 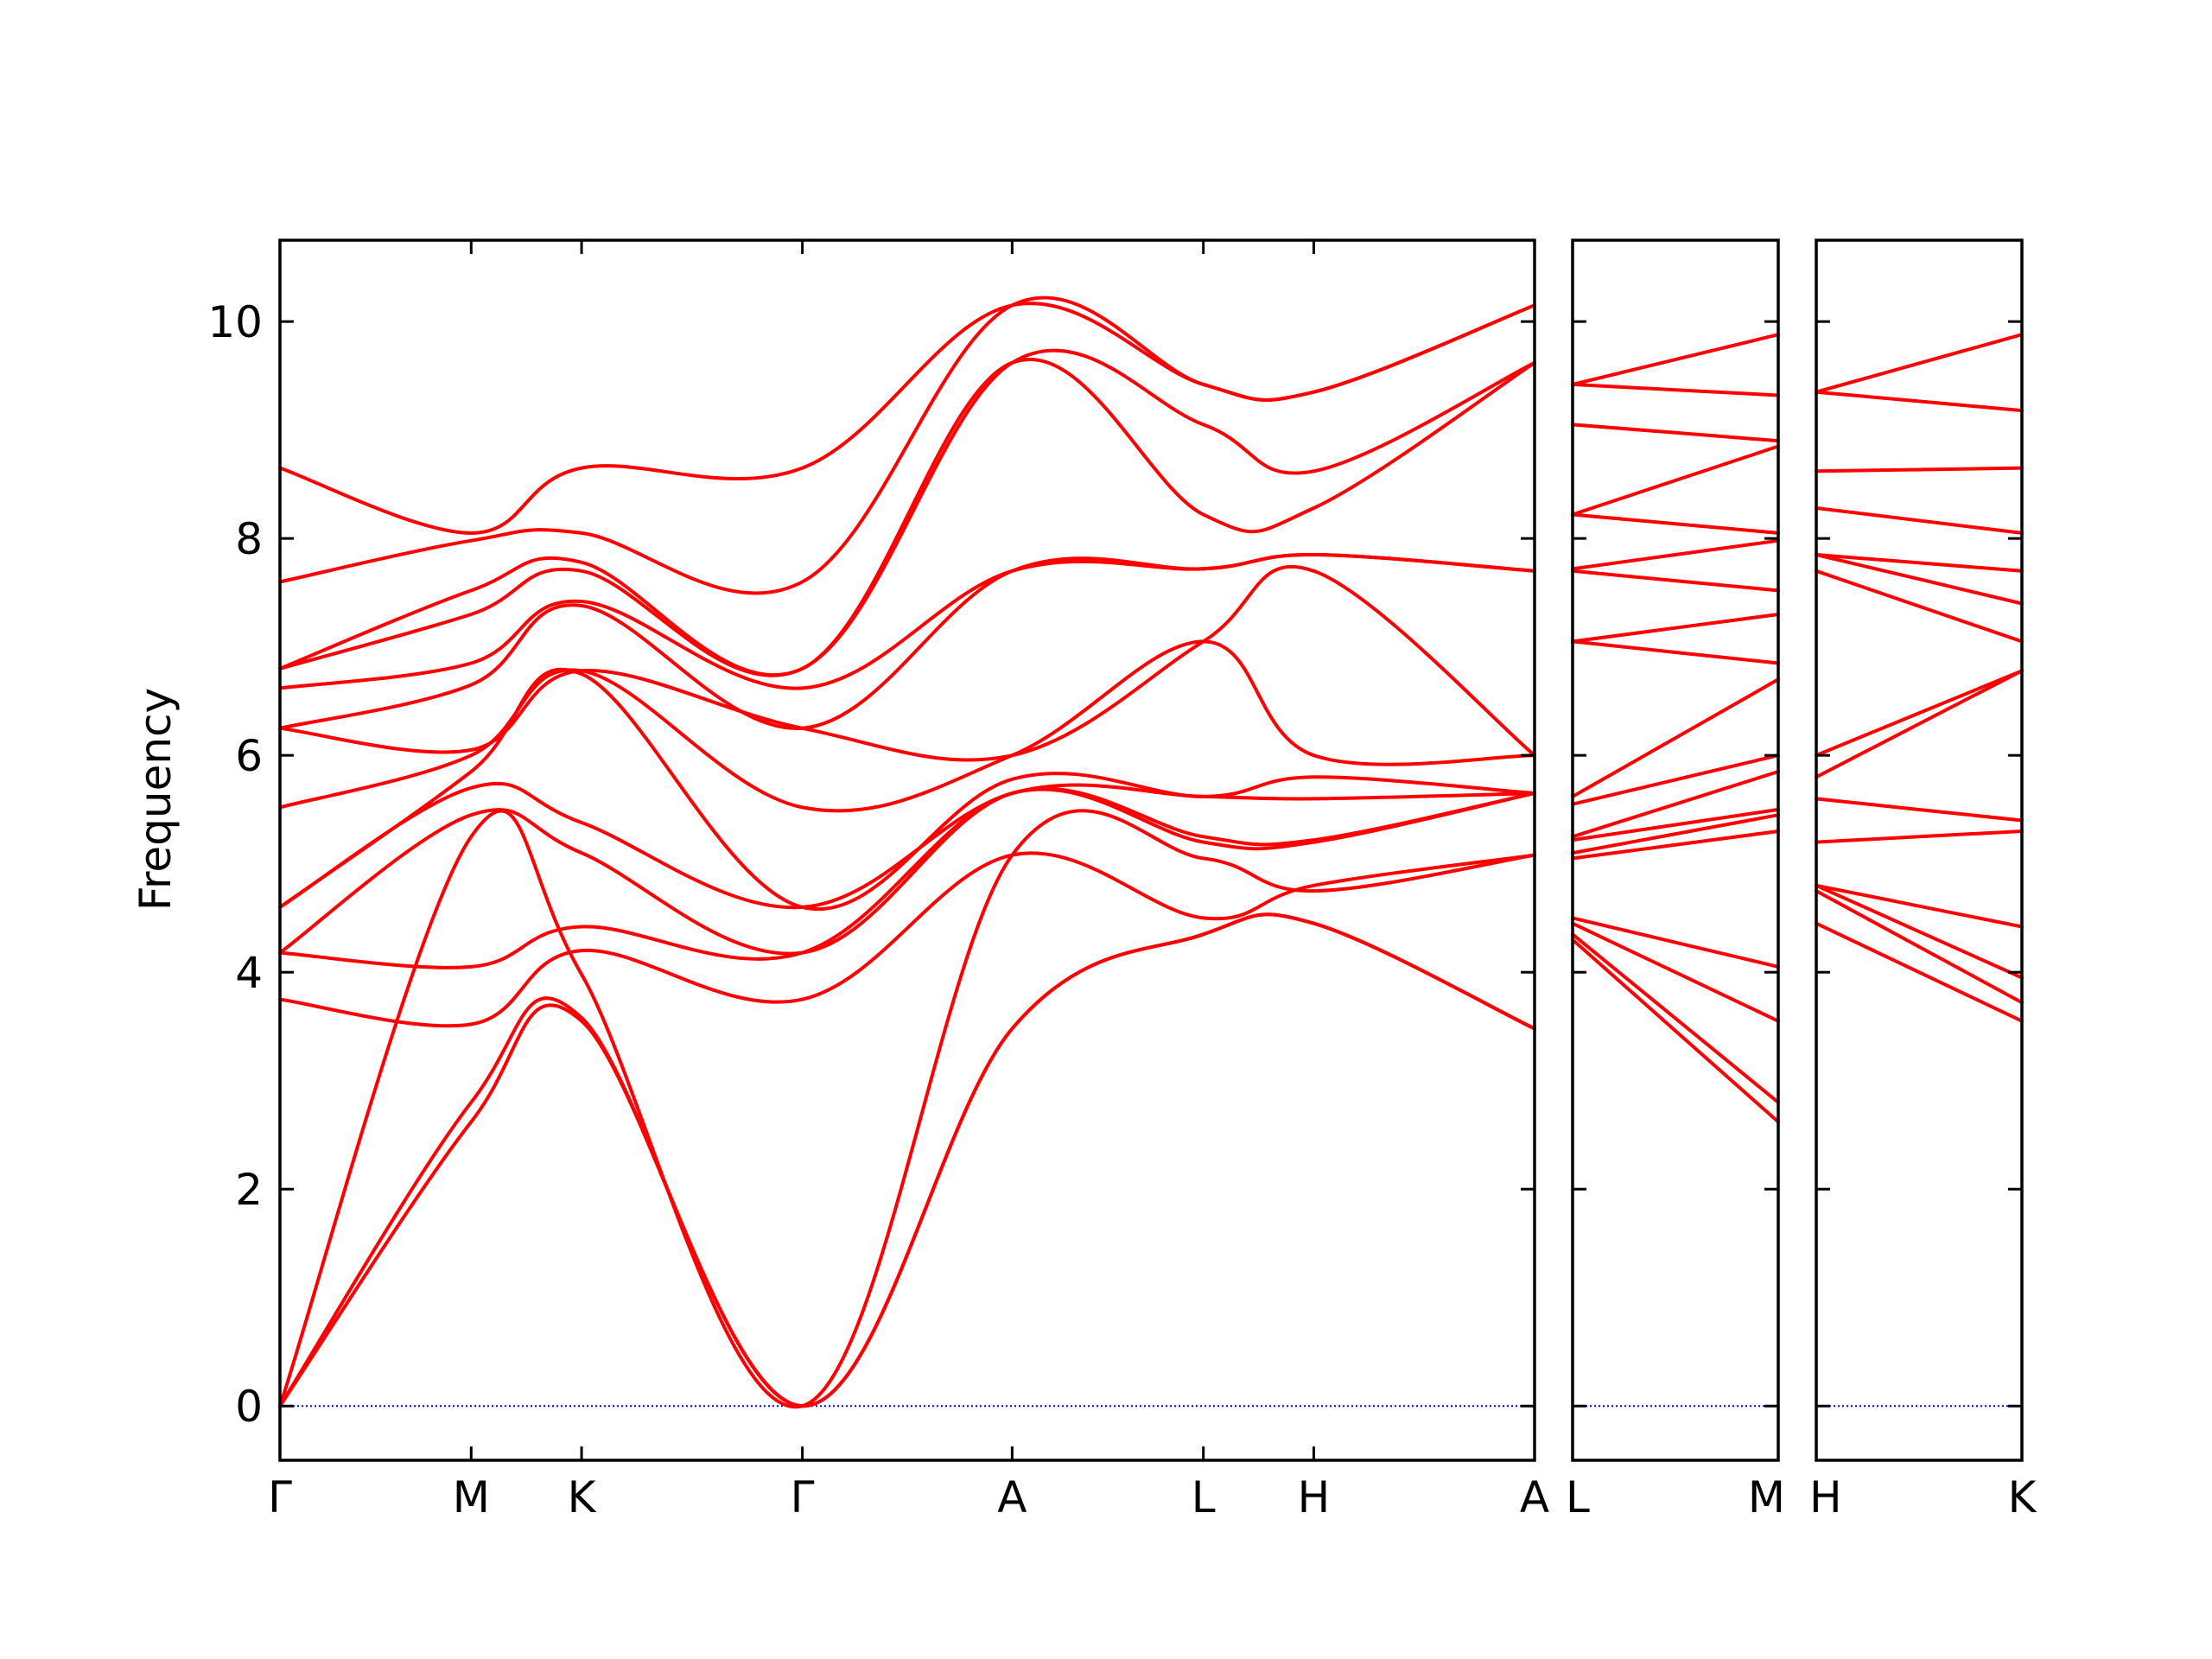 I want to click on y-tick-label: 0, so click(x=249, y=1407).